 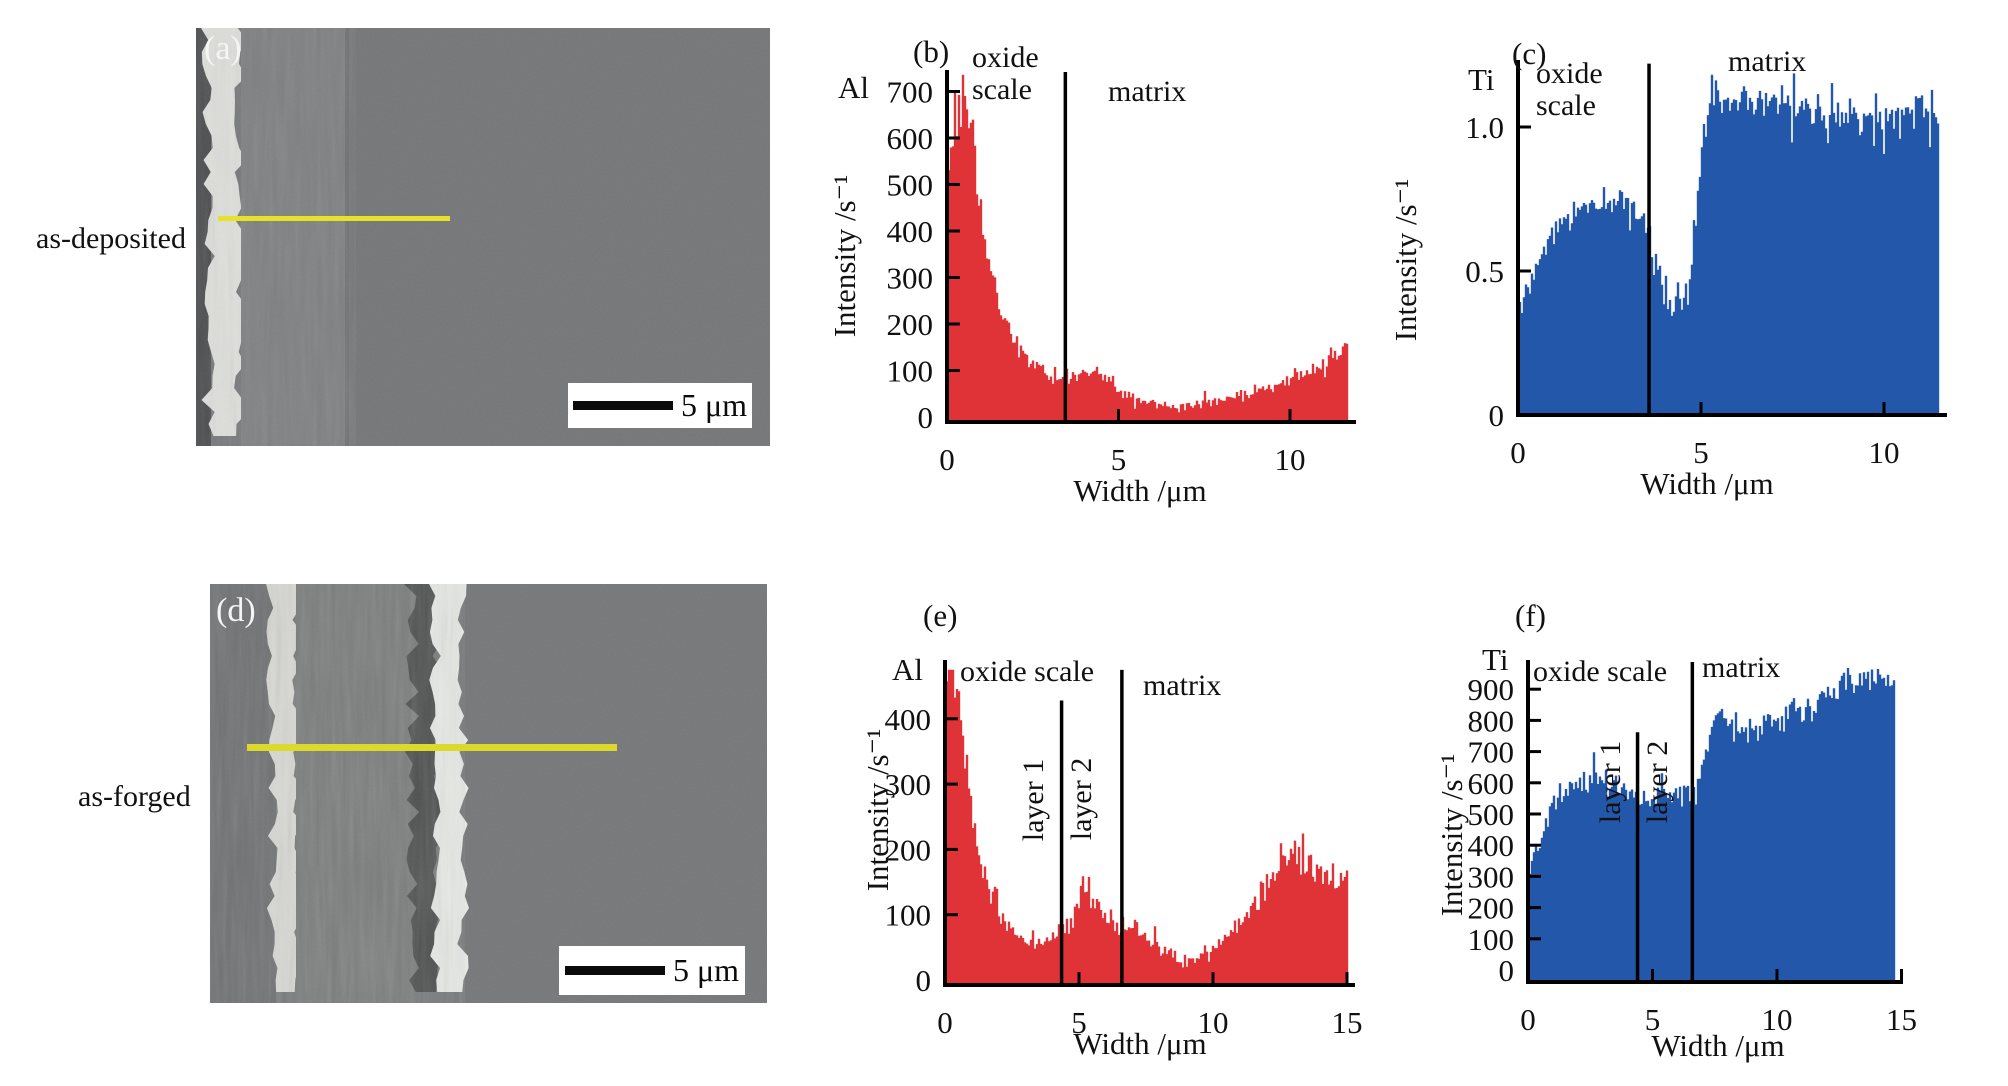 I want to click on scale-bar-label-a: 5 μm, so click(x=714, y=405).